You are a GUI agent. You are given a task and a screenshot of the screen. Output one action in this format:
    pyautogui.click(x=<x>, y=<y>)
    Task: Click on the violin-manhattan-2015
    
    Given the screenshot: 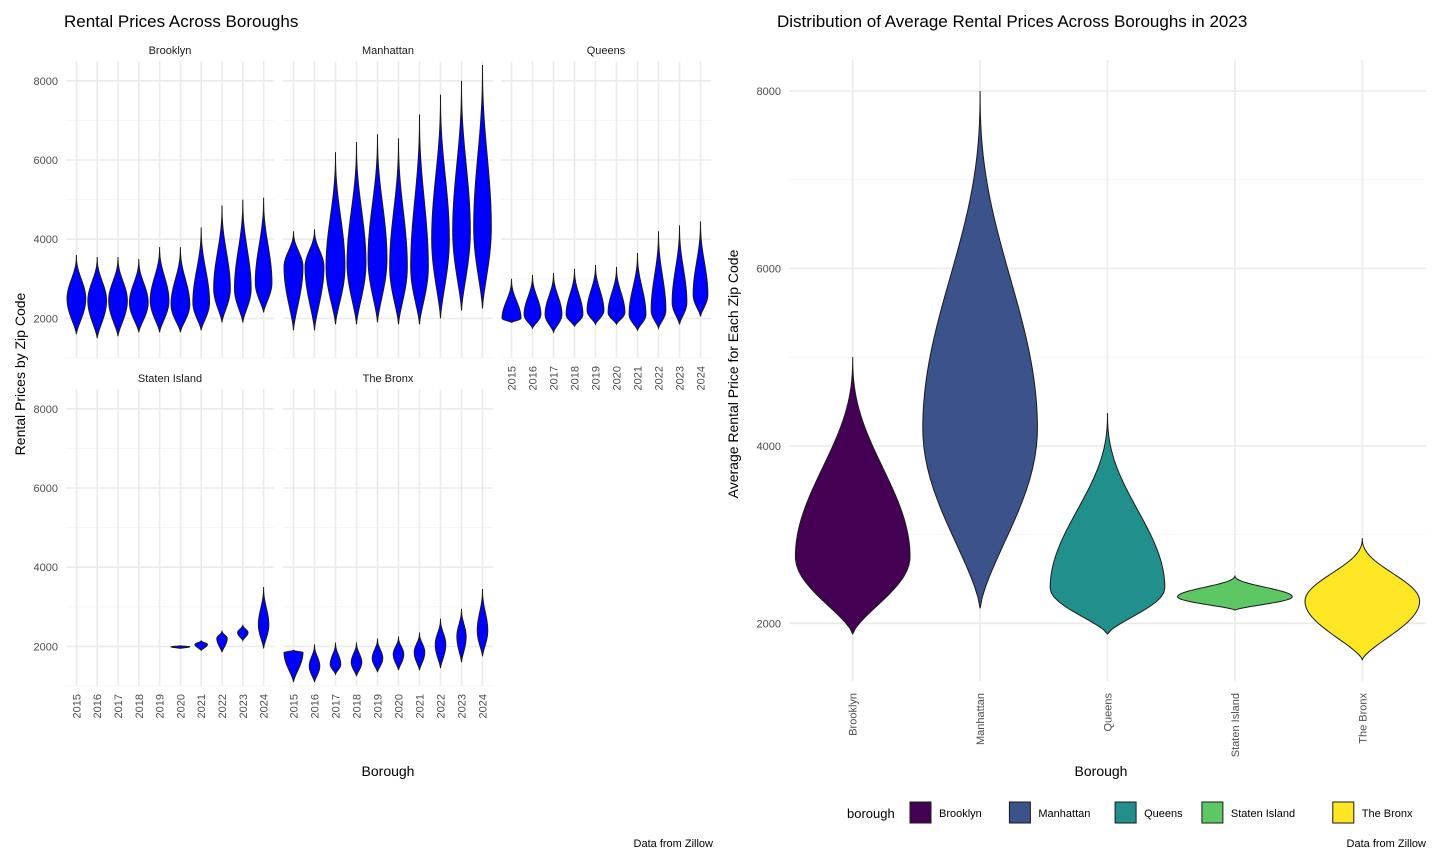 What is the action you would take?
    pyautogui.click(x=293, y=281)
    